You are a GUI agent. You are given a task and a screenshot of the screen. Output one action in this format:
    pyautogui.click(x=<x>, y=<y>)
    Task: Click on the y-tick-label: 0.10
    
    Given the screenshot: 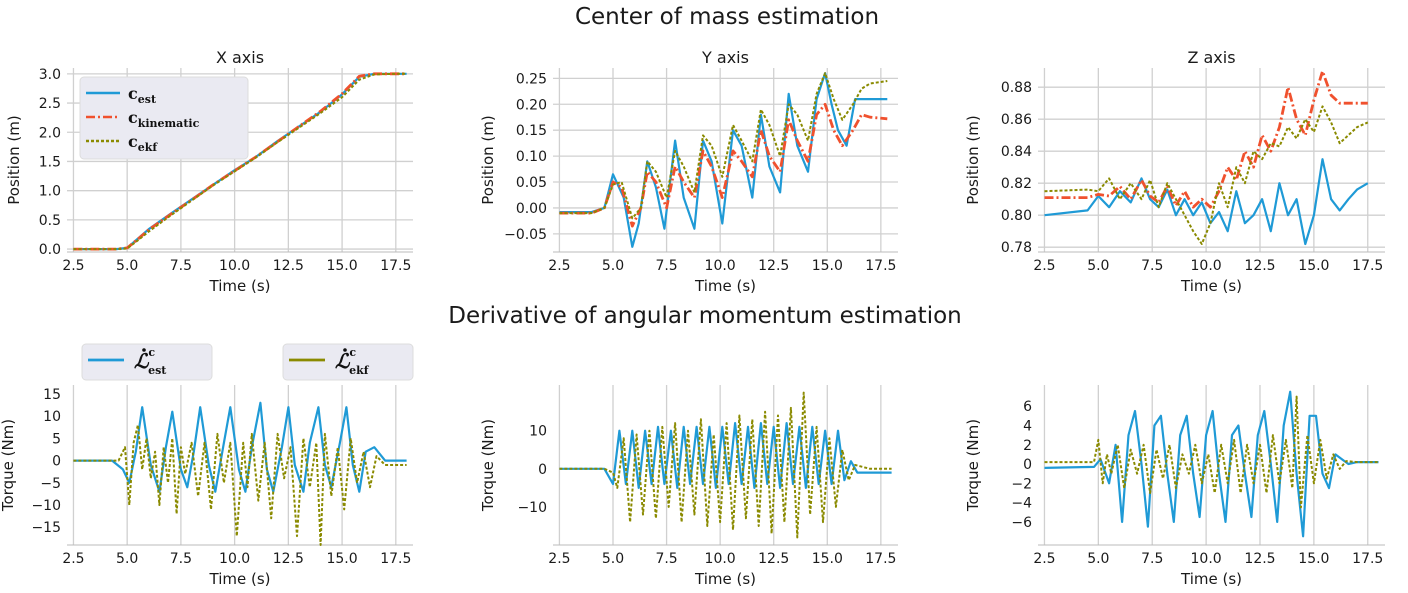 What is the action you would take?
    pyautogui.click(x=531, y=157)
    